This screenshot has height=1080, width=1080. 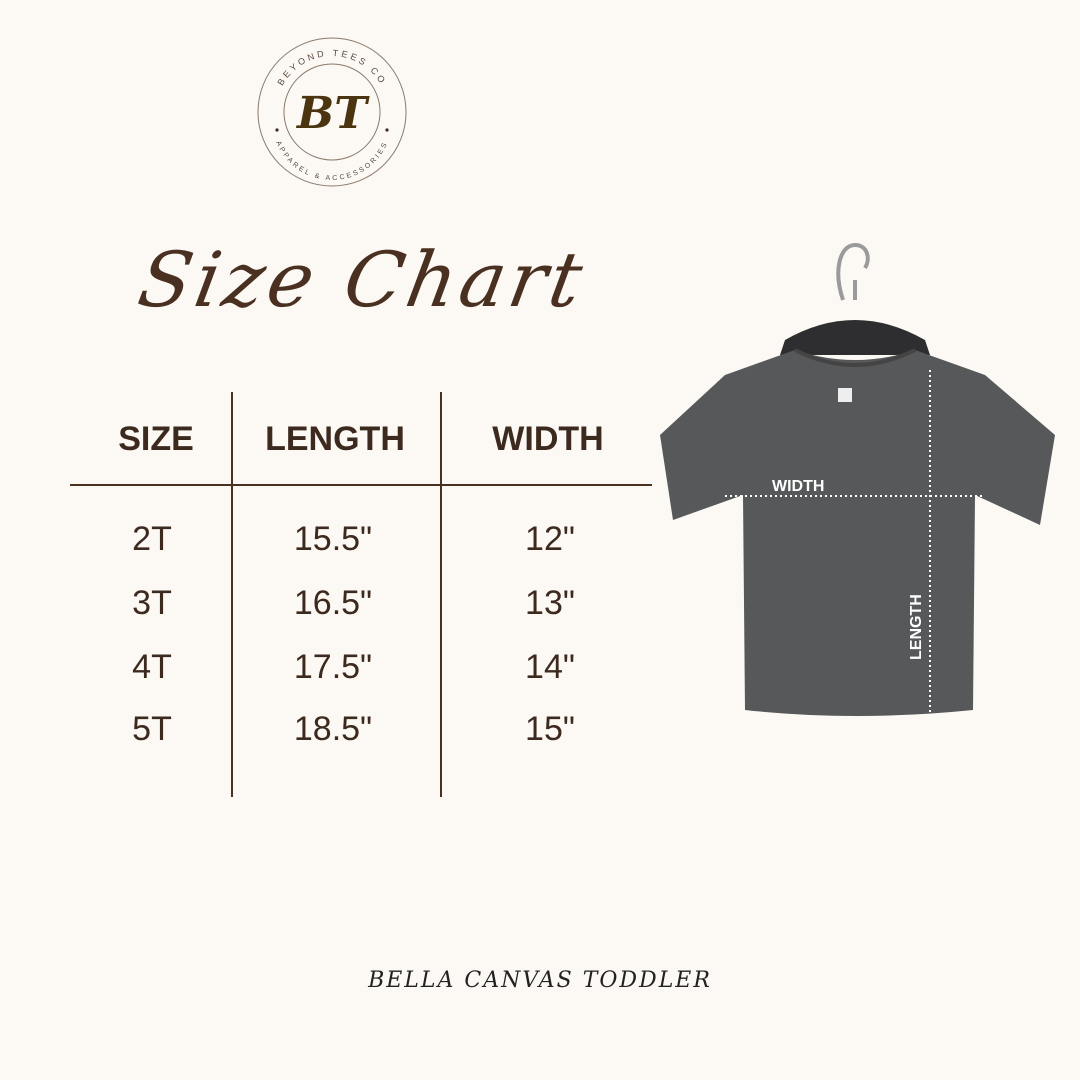 I want to click on width-cell: 12", so click(x=550, y=539).